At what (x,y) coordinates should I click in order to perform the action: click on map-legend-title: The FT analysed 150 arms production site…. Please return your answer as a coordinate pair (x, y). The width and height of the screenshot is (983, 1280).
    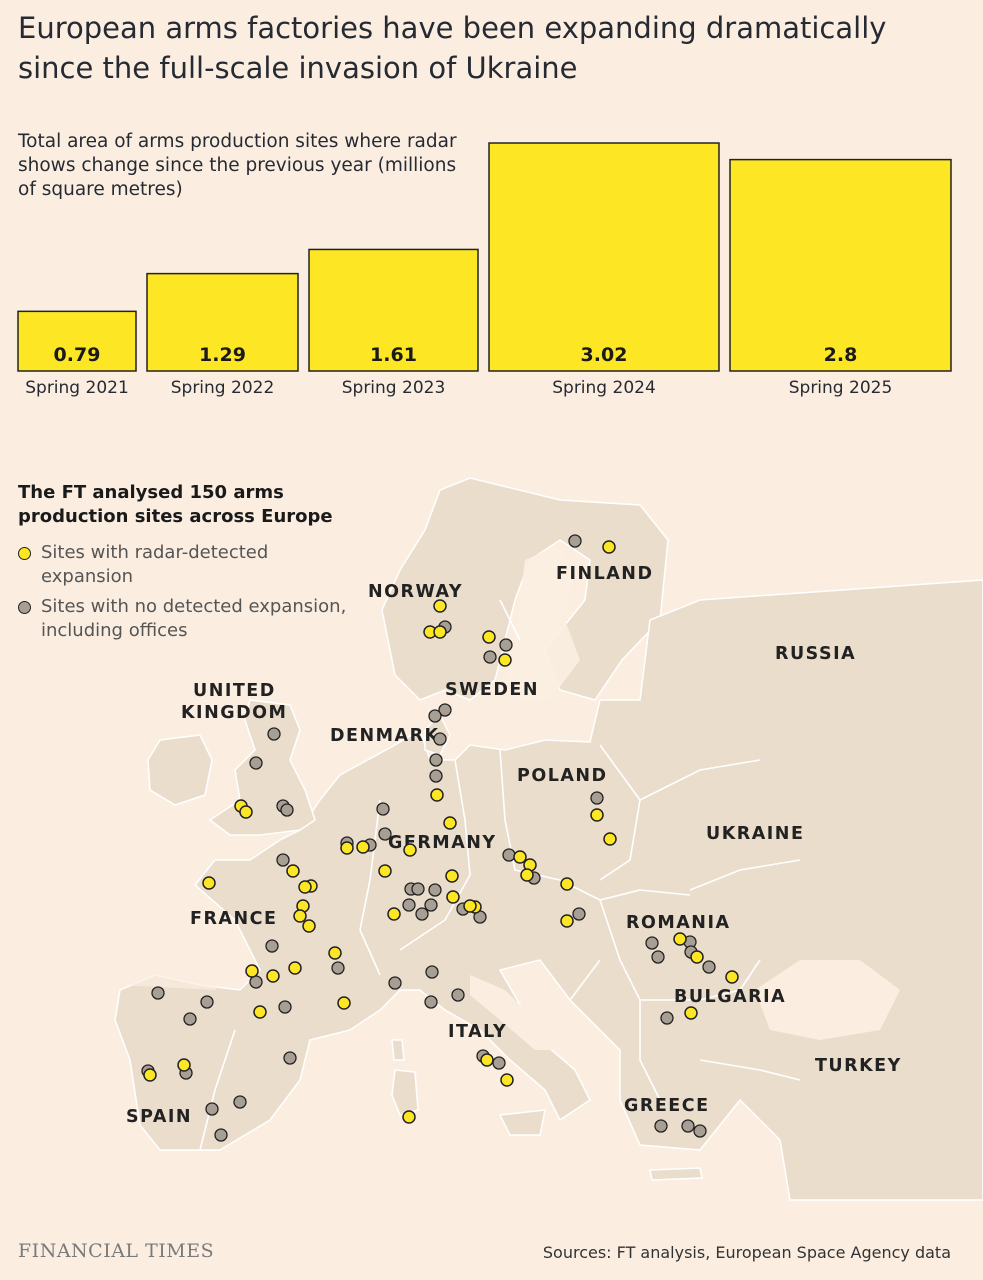
    Looking at the image, I should click on (175, 504).